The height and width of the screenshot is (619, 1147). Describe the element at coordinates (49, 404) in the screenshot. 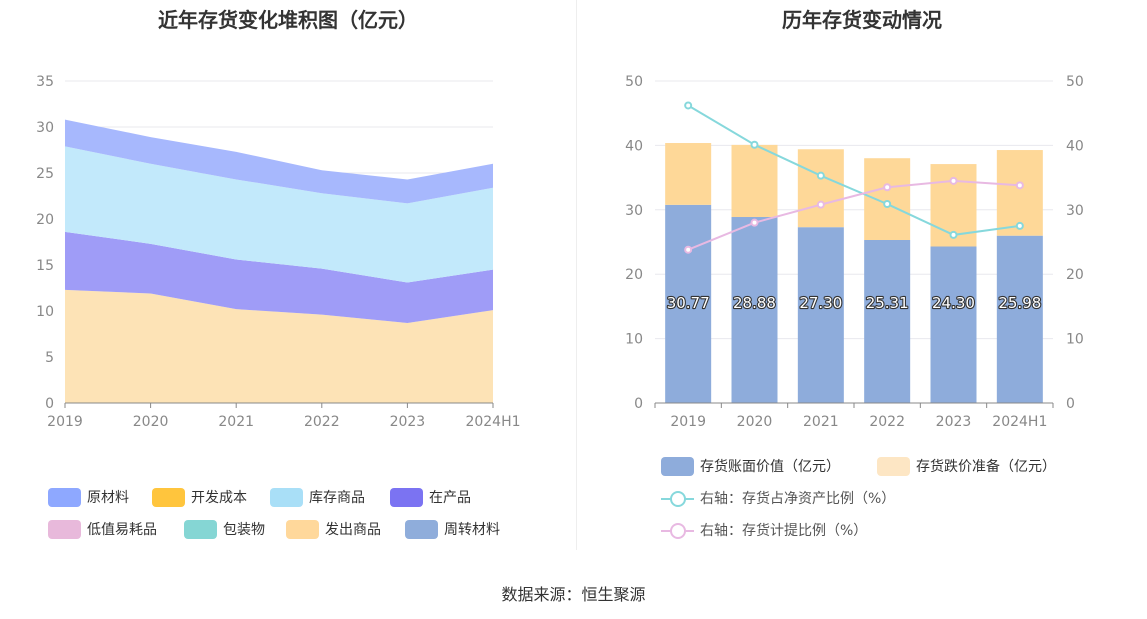

I see `y-tick-label: 0` at that location.